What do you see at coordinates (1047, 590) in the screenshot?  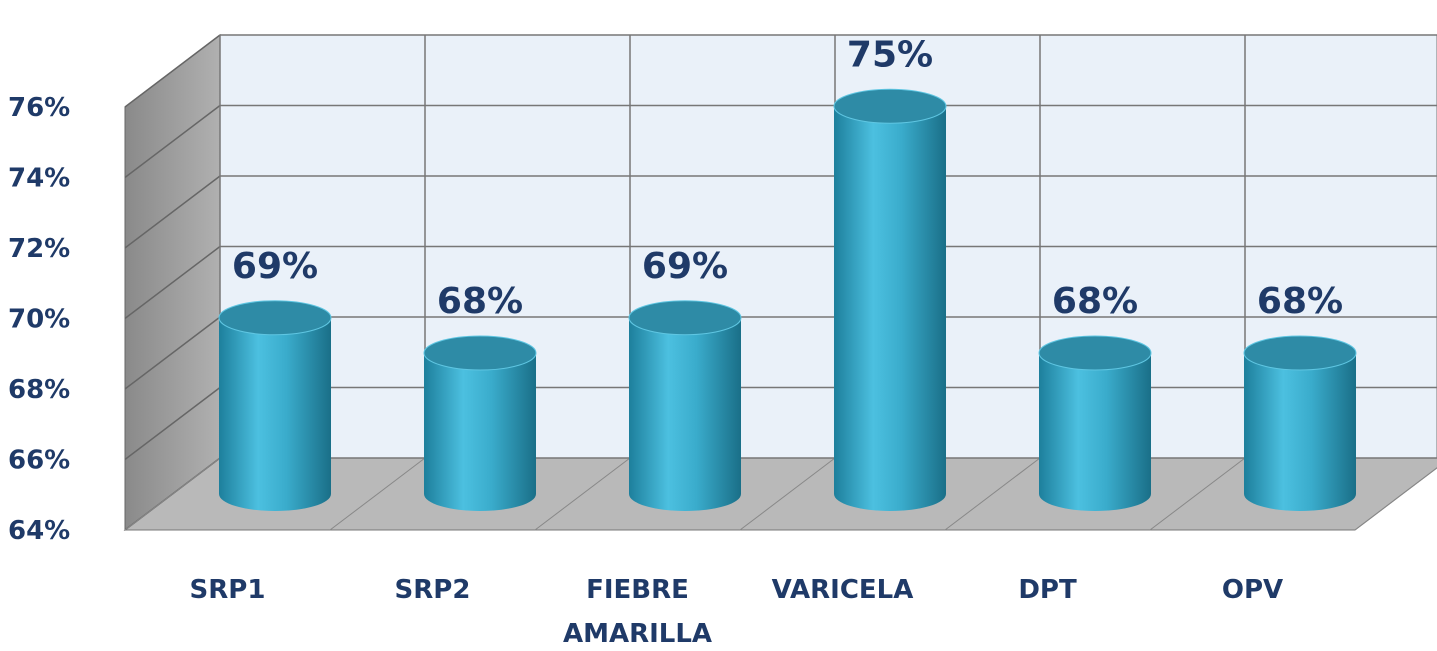 I see `x-tick-label: DPT` at bounding box center [1047, 590].